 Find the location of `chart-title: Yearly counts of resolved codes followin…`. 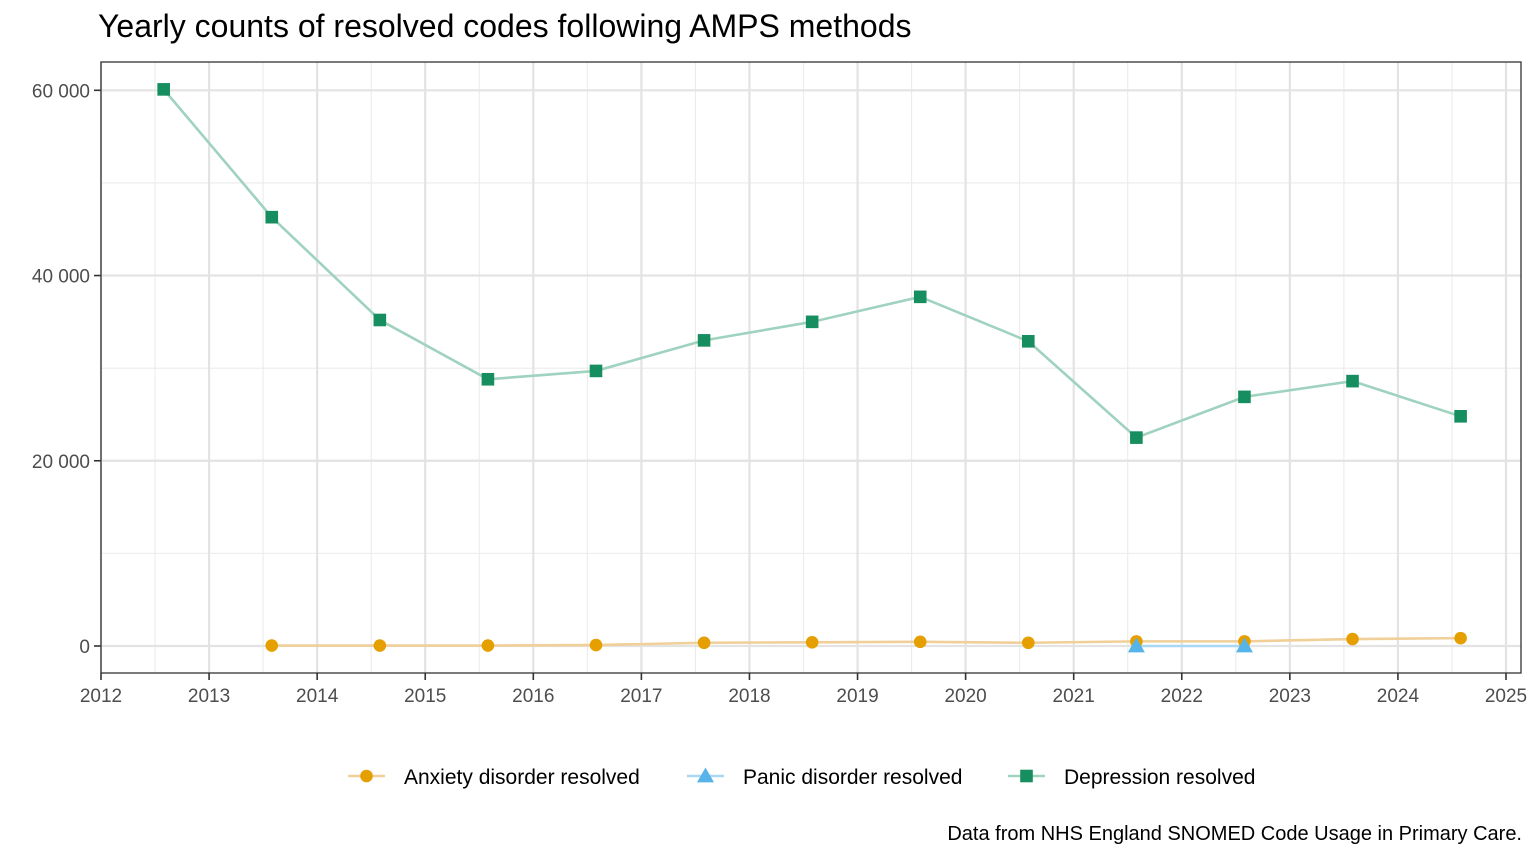

chart-title: Yearly counts of resolved codes followin… is located at coordinates (505, 26).